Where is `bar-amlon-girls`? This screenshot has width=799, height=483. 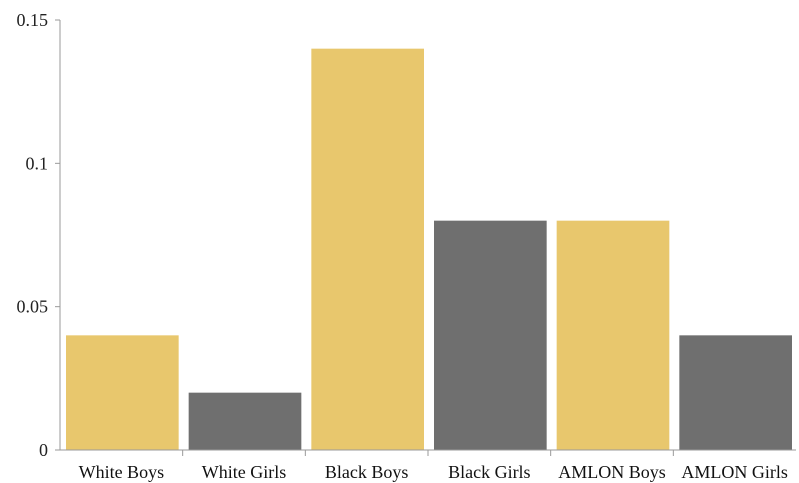 bar-amlon-girls is located at coordinates (735, 392).